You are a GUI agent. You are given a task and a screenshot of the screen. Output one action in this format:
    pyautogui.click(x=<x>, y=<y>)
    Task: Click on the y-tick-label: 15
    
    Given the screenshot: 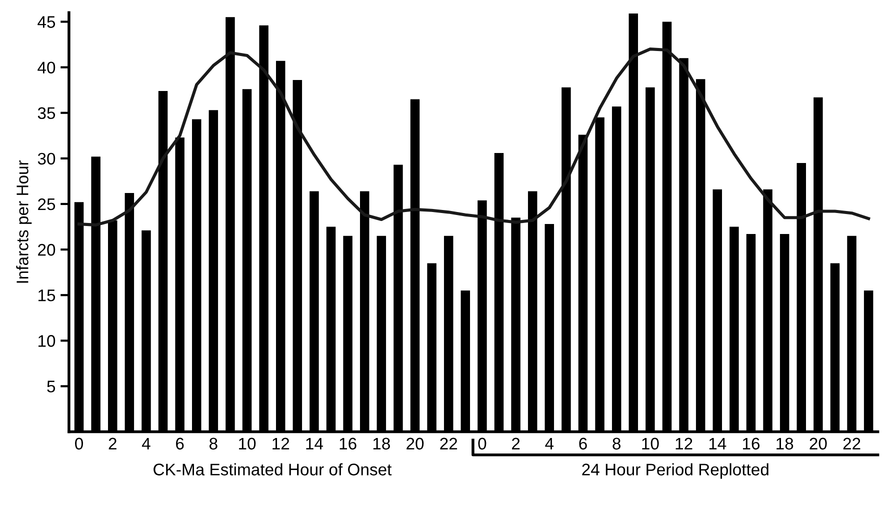 What is the action you would take?
    pyautogui.click(x=47, y=296)
    